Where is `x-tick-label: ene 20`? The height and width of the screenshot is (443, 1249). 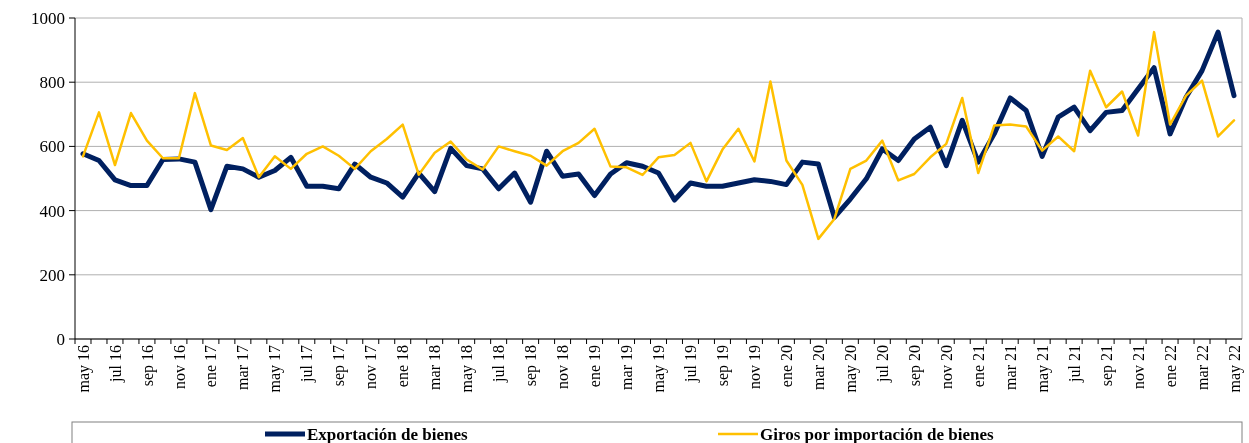 x-tick-label: ene 20 is located at coordinates (786, 366).